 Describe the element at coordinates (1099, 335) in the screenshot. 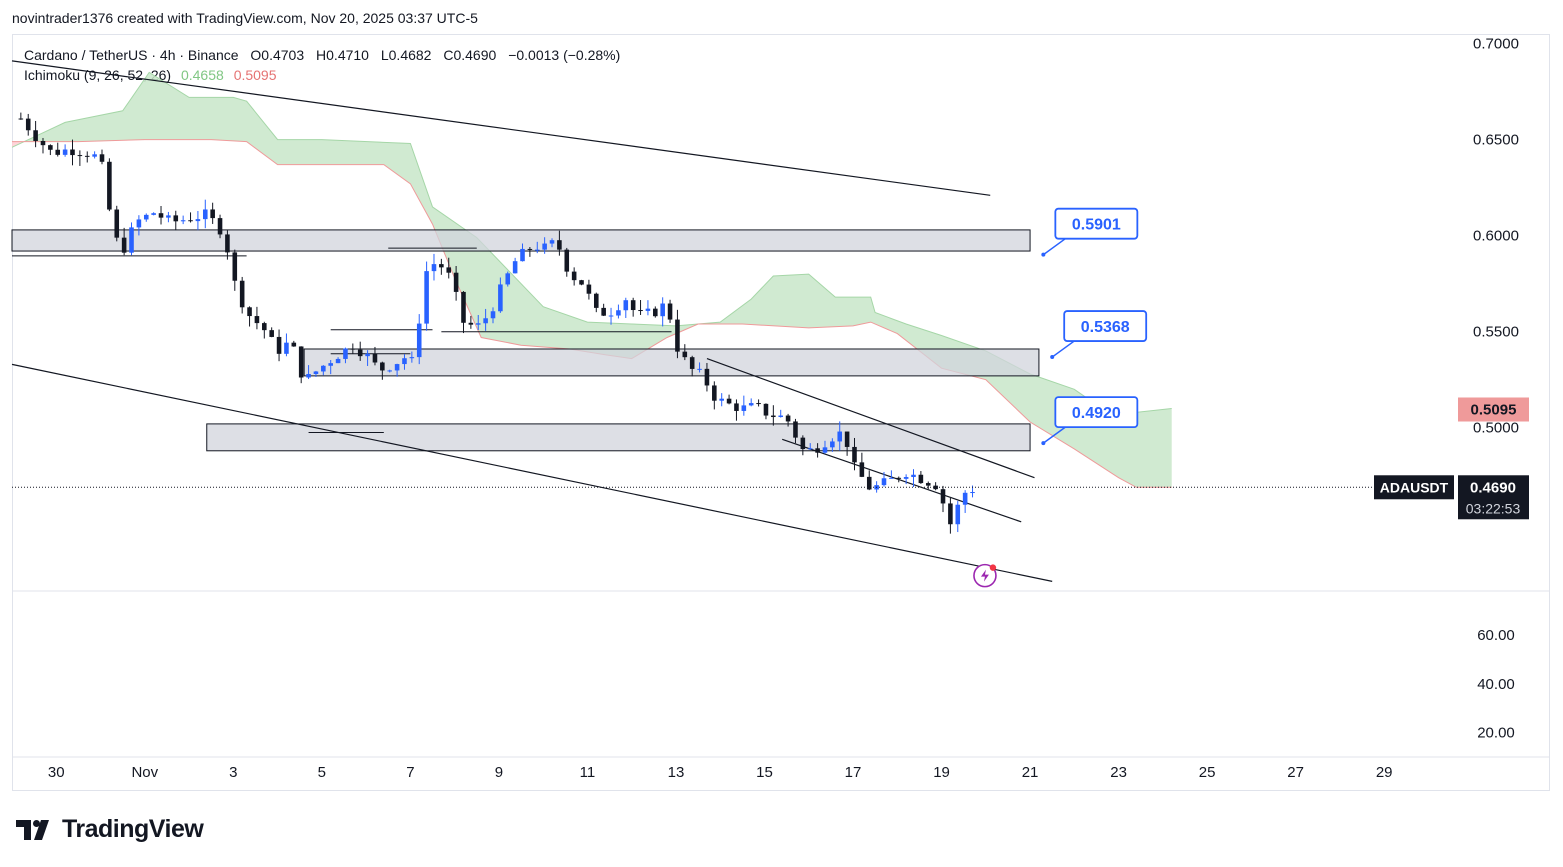

I see `price-callout: 0.5368` at that location.